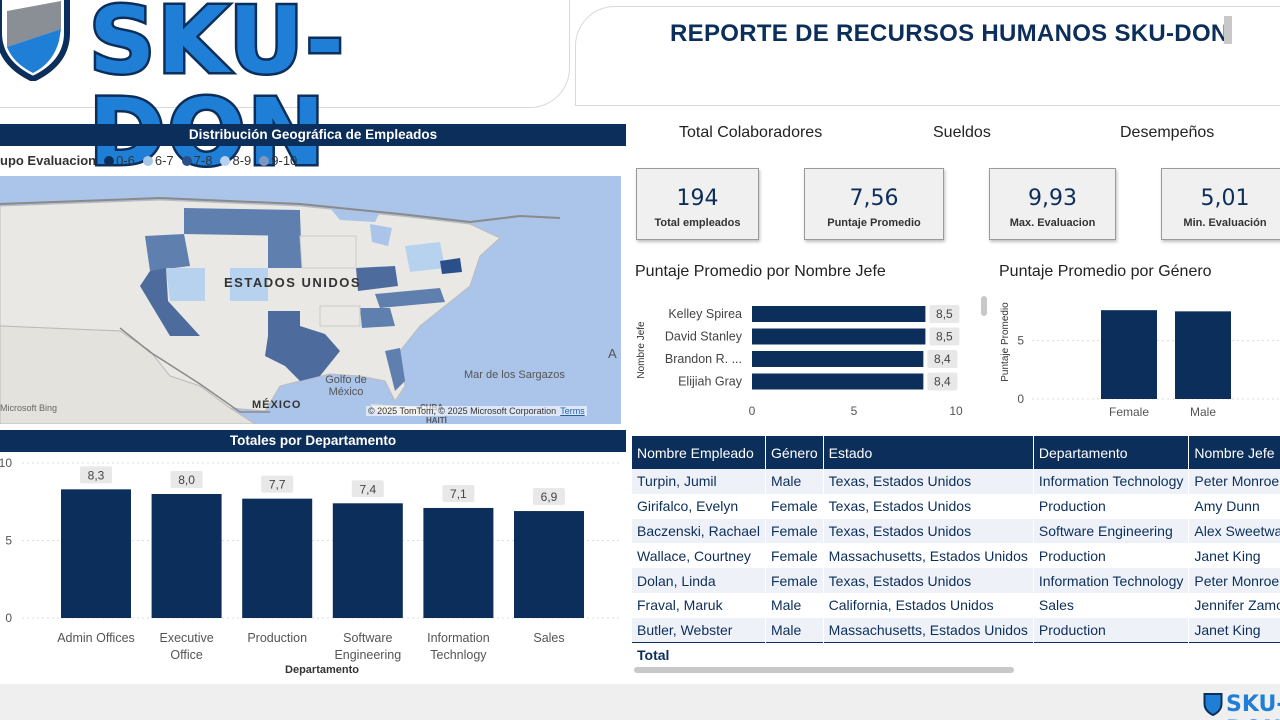 This screenshot has width=1280, height=720. What do you see at coordinates (699, 481) in the screenshot?
I see `cell-nombre: Turpin, Jumil` at bounding box center [699, 481].